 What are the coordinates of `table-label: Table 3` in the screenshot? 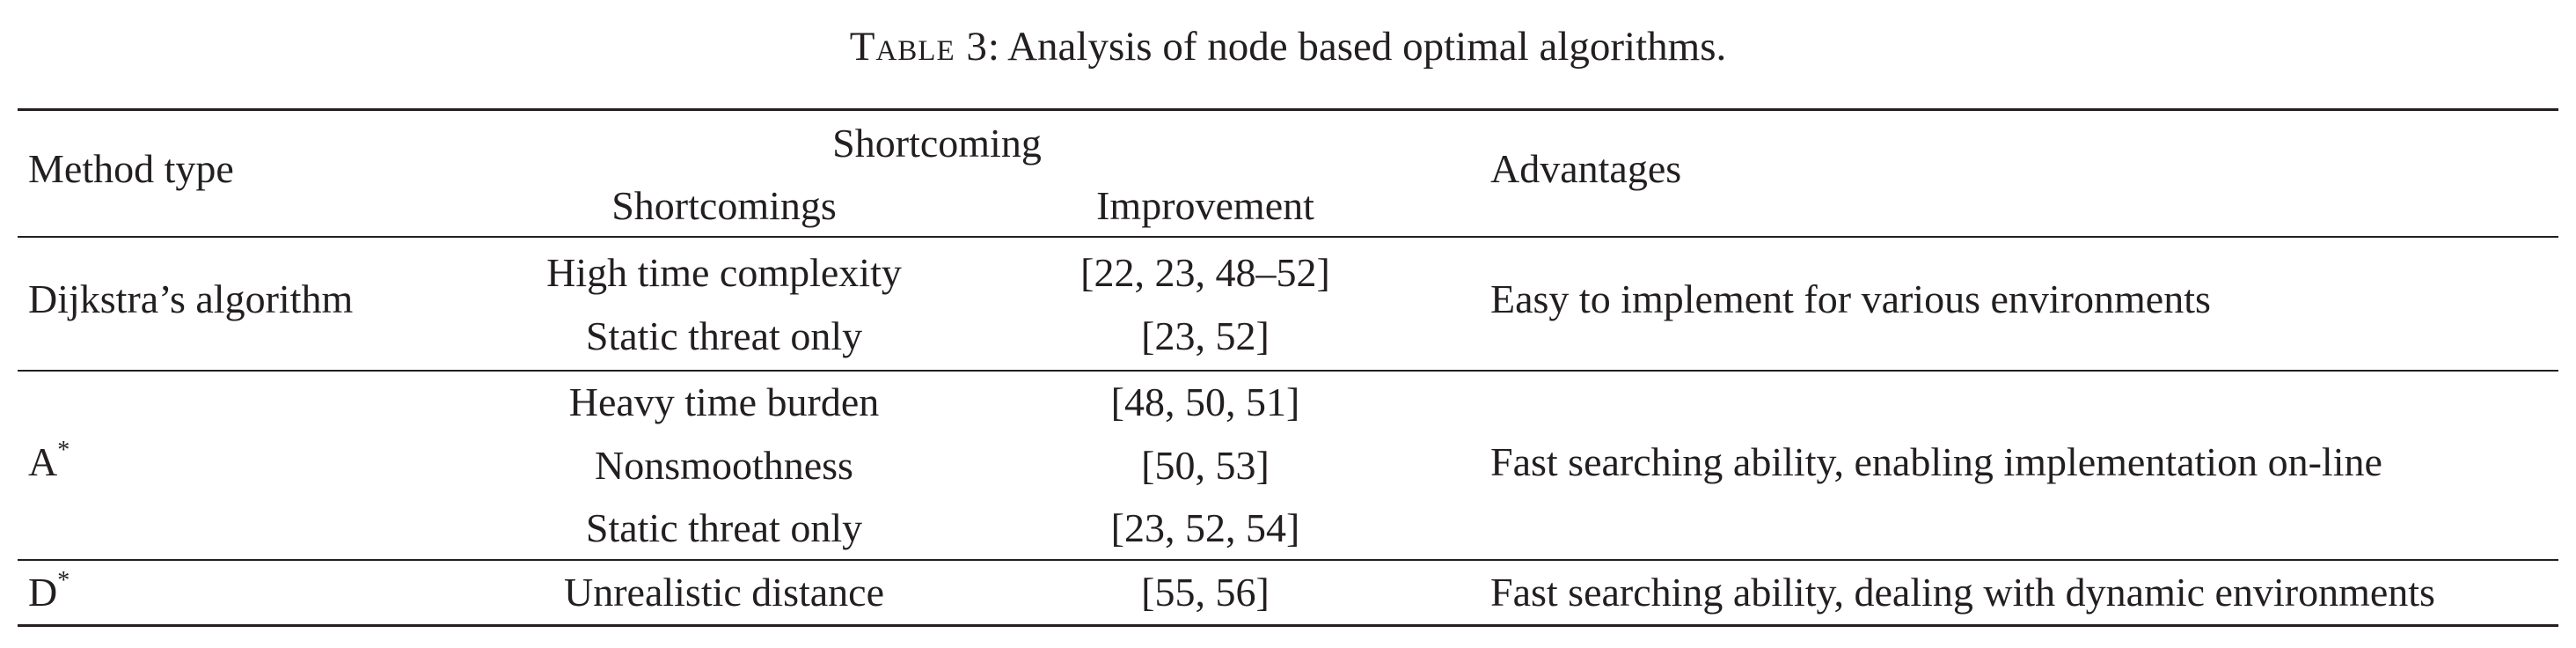 It's located at (918, 47).